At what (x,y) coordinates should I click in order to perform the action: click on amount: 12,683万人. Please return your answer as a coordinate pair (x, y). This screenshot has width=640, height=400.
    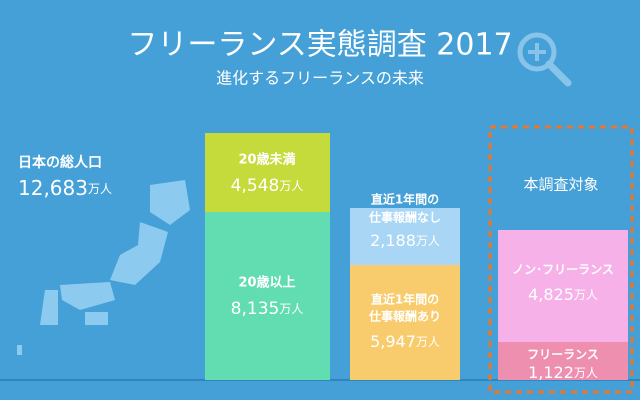
    Looking at the image, I should click on (65, 188).